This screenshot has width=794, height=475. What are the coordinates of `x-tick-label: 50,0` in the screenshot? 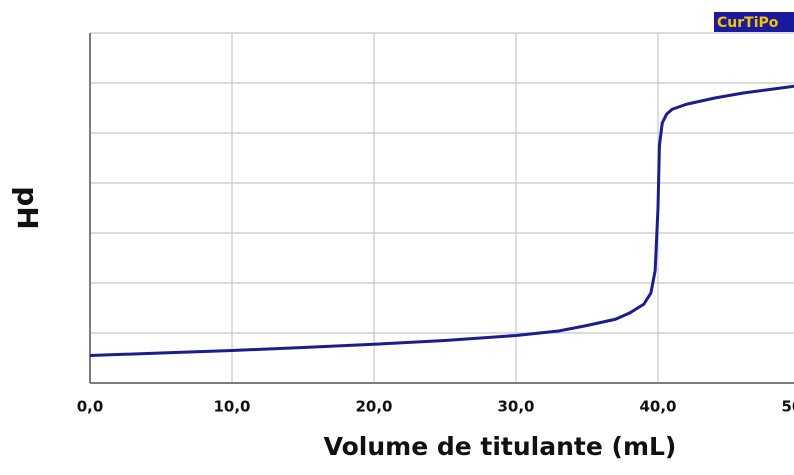 It's located at (787, 407).